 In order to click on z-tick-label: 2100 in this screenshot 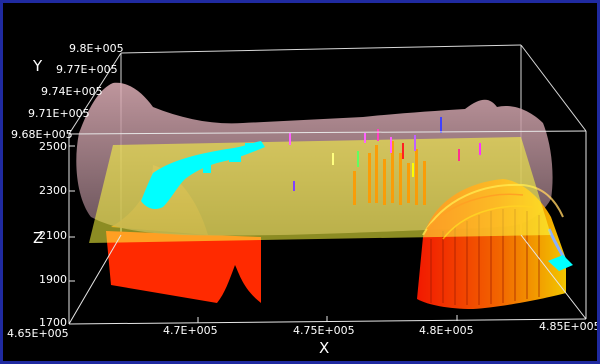, I will do `click(53, 235)`.